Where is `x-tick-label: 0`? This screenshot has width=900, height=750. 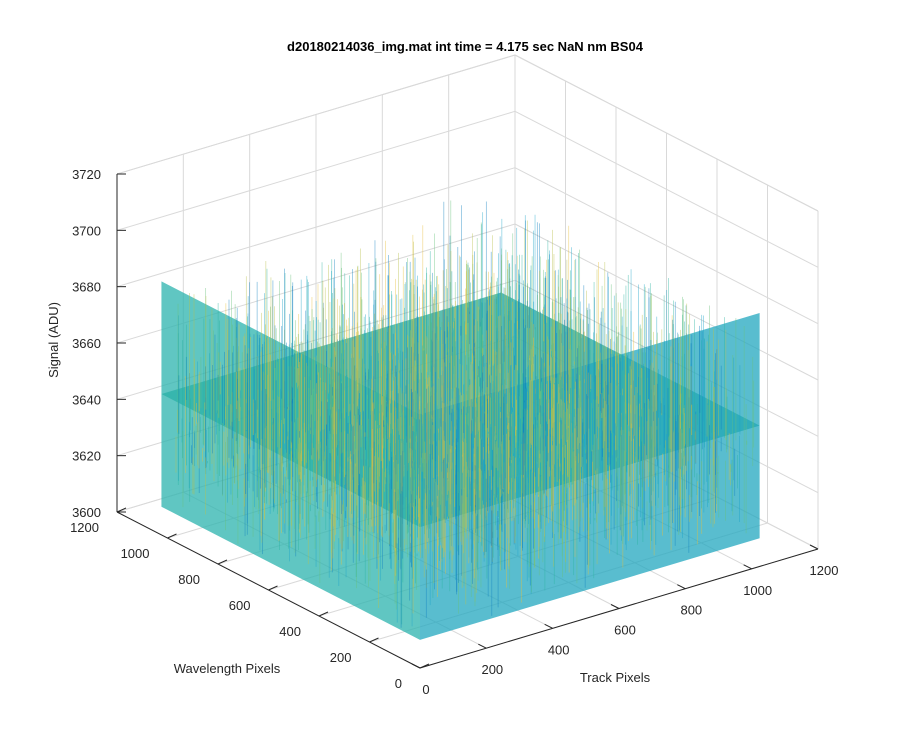
x-tick-label: 0 is located at coordinates (425, 689).